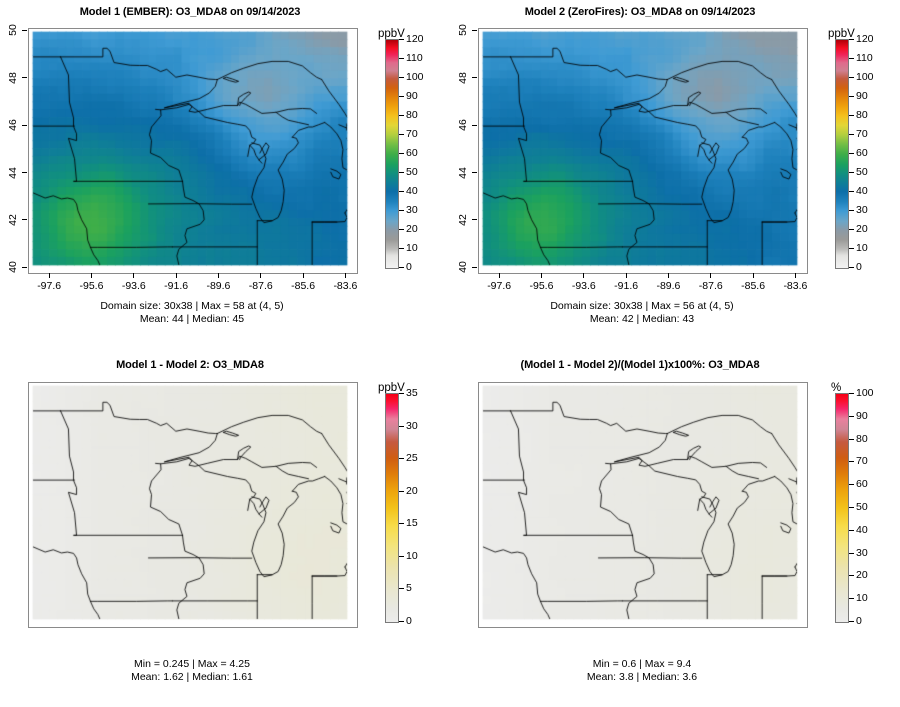 The height and width of the screenshot is (707, 900). I want to click on colorbar-tick-label: 110, so click(864, 58).